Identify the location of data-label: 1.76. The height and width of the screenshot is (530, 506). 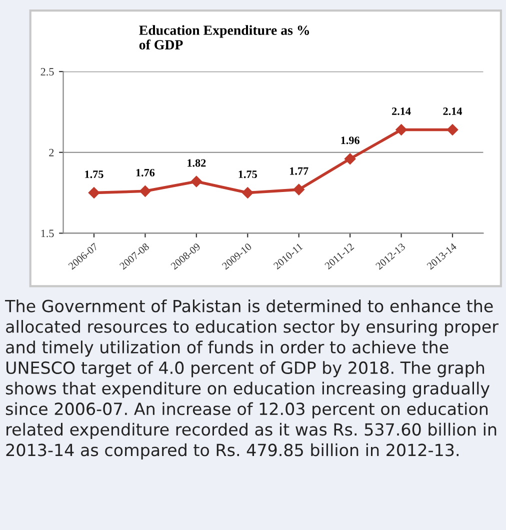
(145, 172).